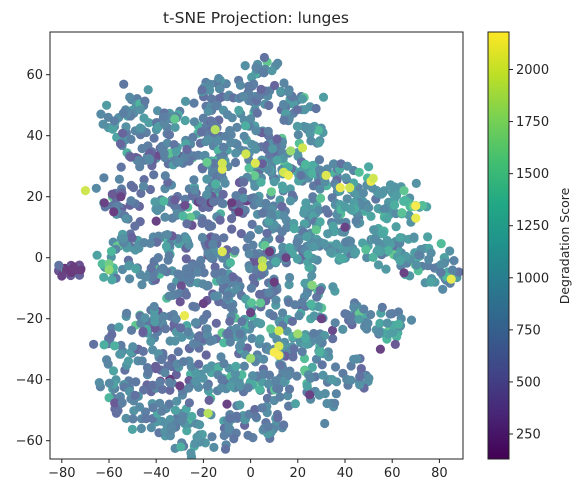 Image resolution: width=584 pixels, height=490 pixels. What do you see at coordinates (392, 473) in the screenshot?
I see `x-tick-label: 60` at bounding box center [392, 473].